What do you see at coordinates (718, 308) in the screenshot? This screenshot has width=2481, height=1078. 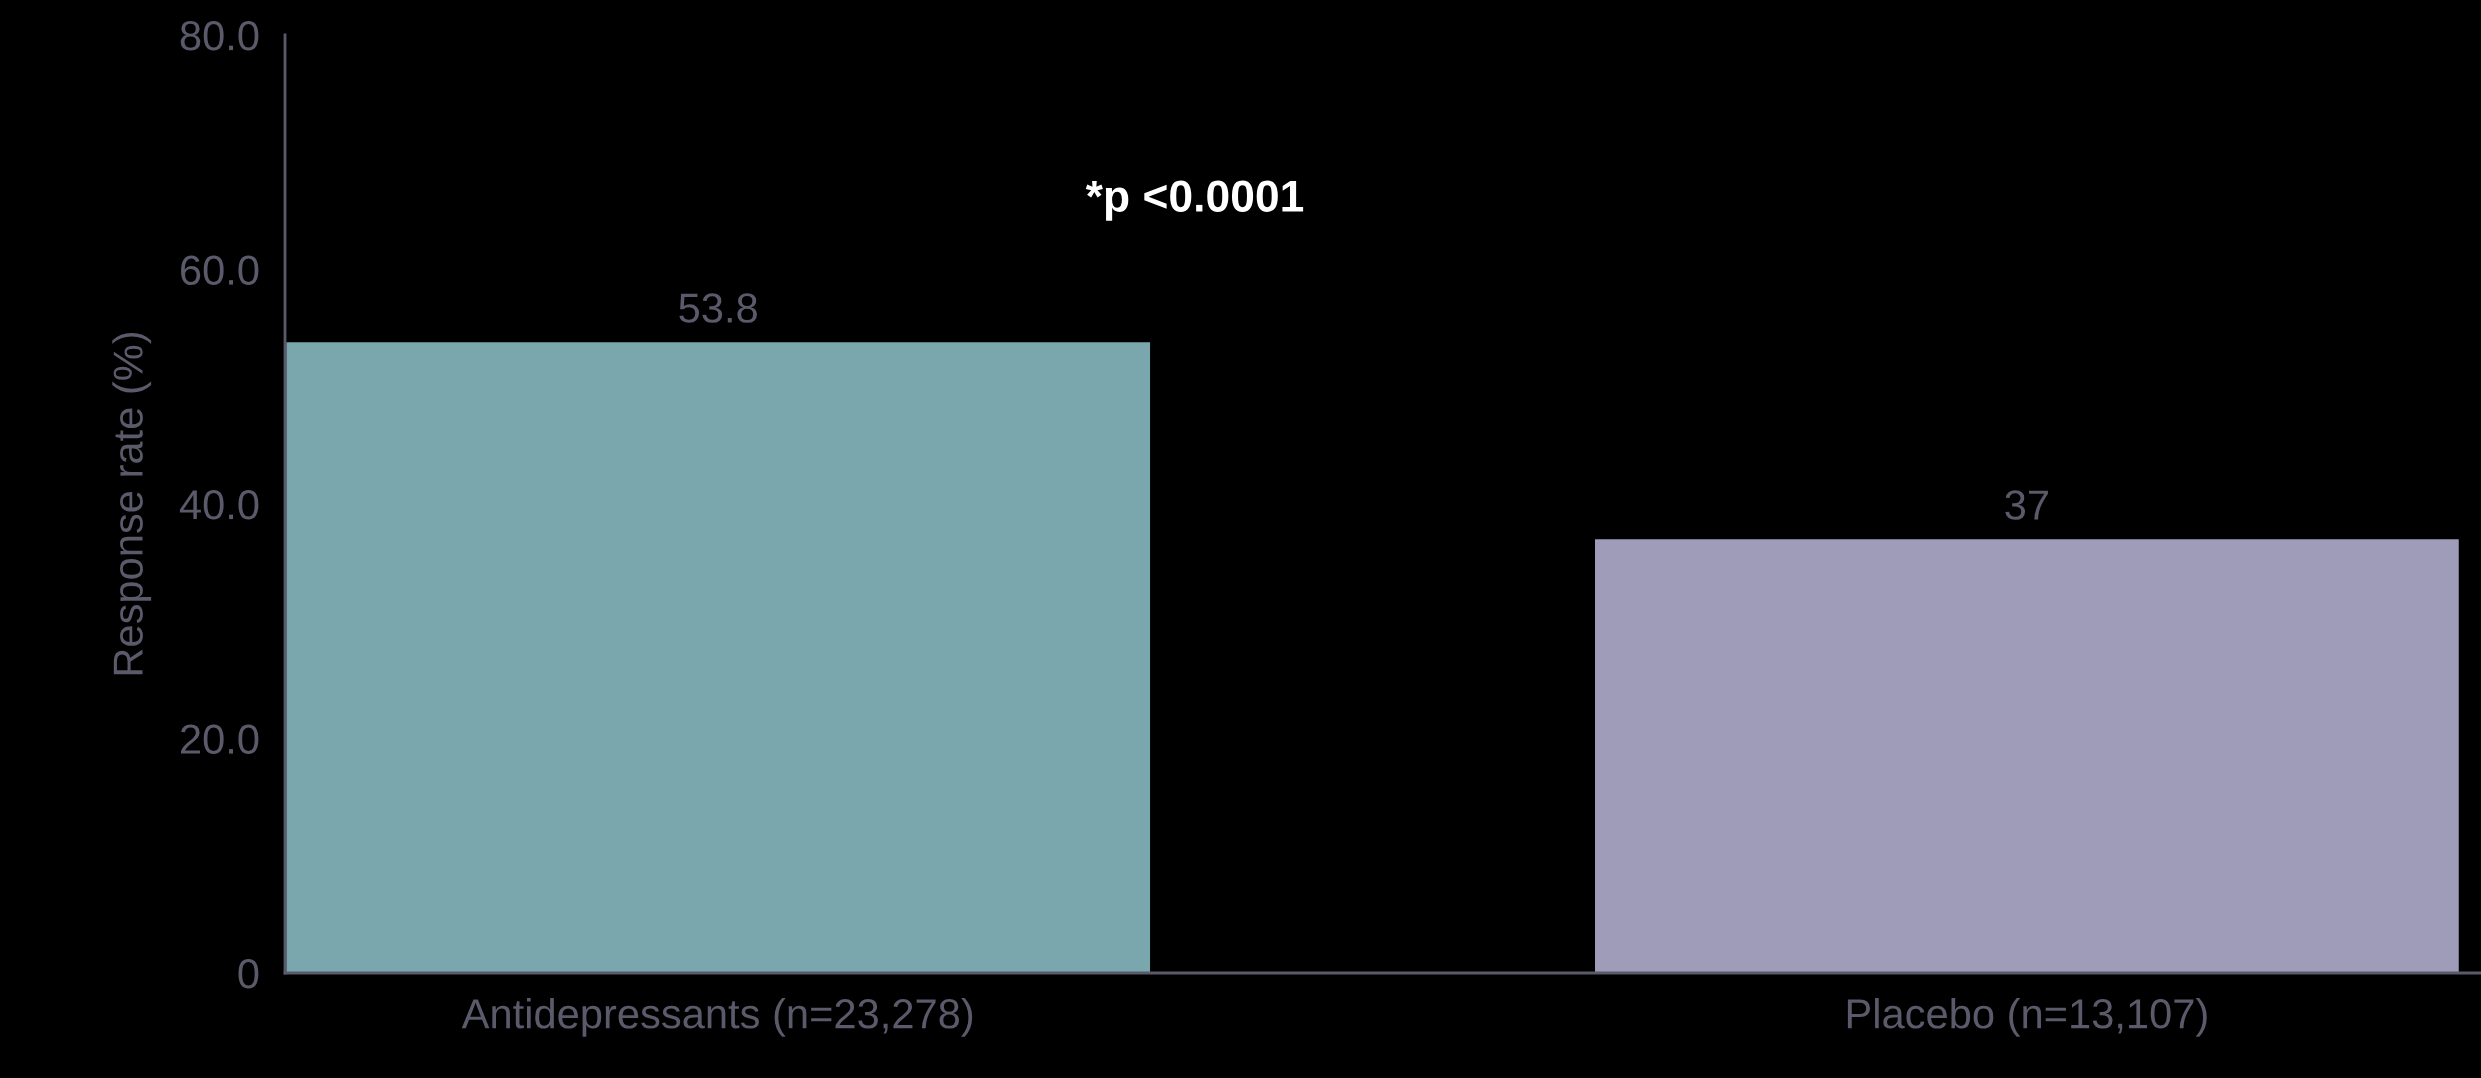 I see `data-label: 53.8` at bounding box center [718, 308].